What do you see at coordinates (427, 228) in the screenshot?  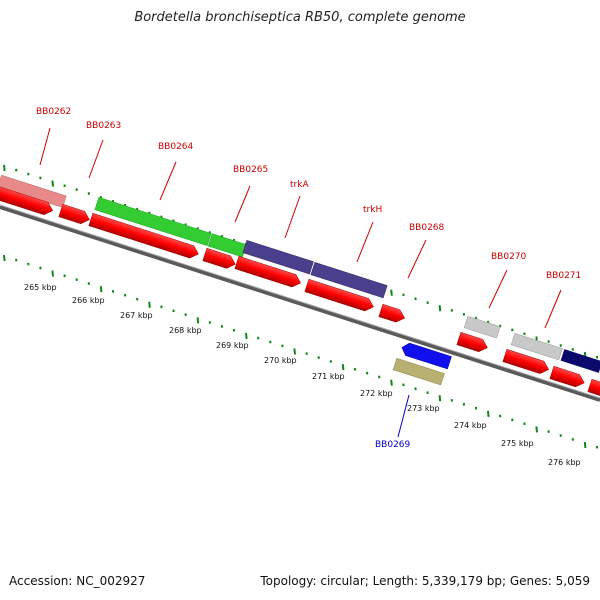 I see `label-bb0268: BB0268` at bounding box center [427, 228].